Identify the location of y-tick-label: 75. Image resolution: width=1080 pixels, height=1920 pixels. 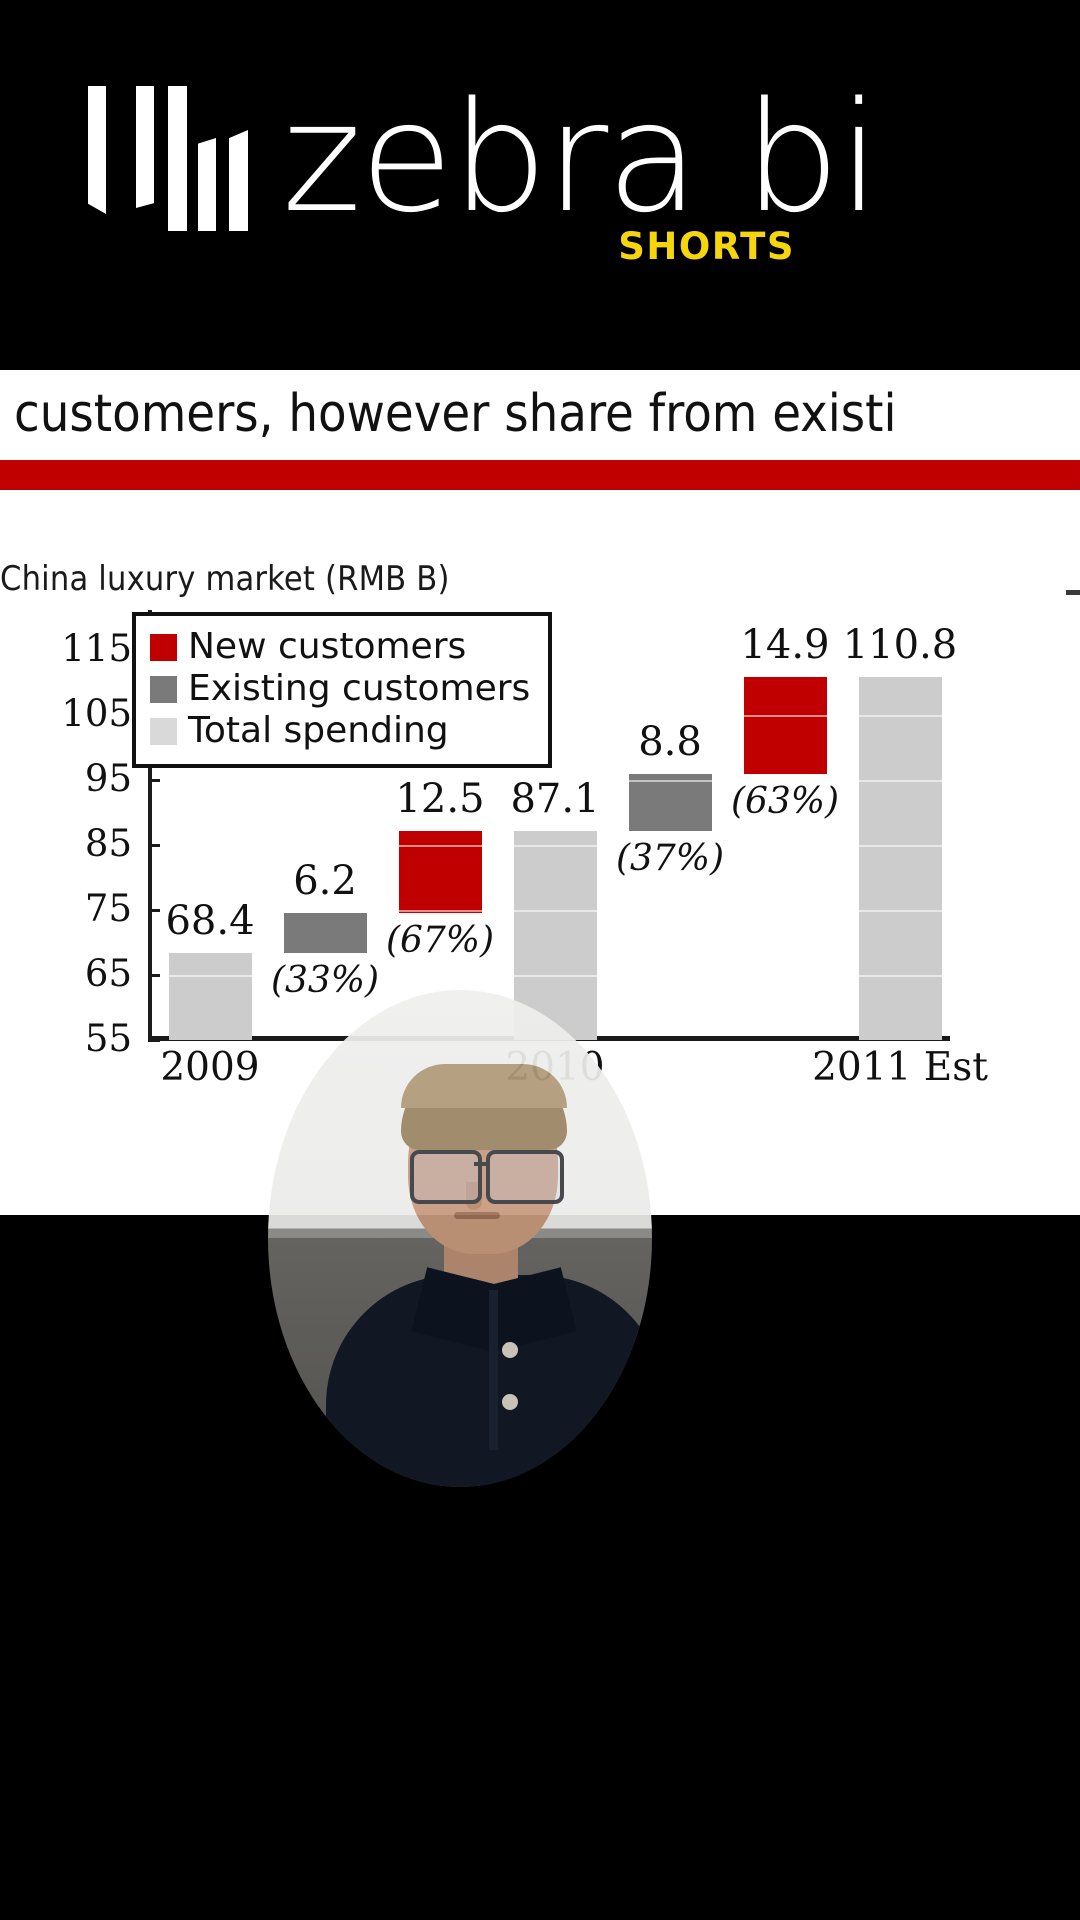
(108, 908).